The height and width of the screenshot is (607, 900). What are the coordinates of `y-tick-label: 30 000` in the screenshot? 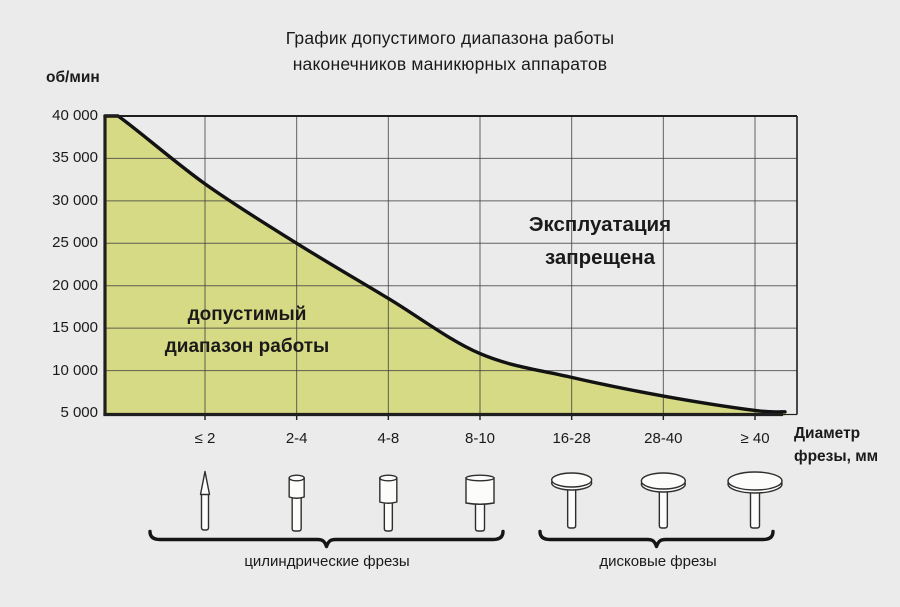 It's located at (75, 200).